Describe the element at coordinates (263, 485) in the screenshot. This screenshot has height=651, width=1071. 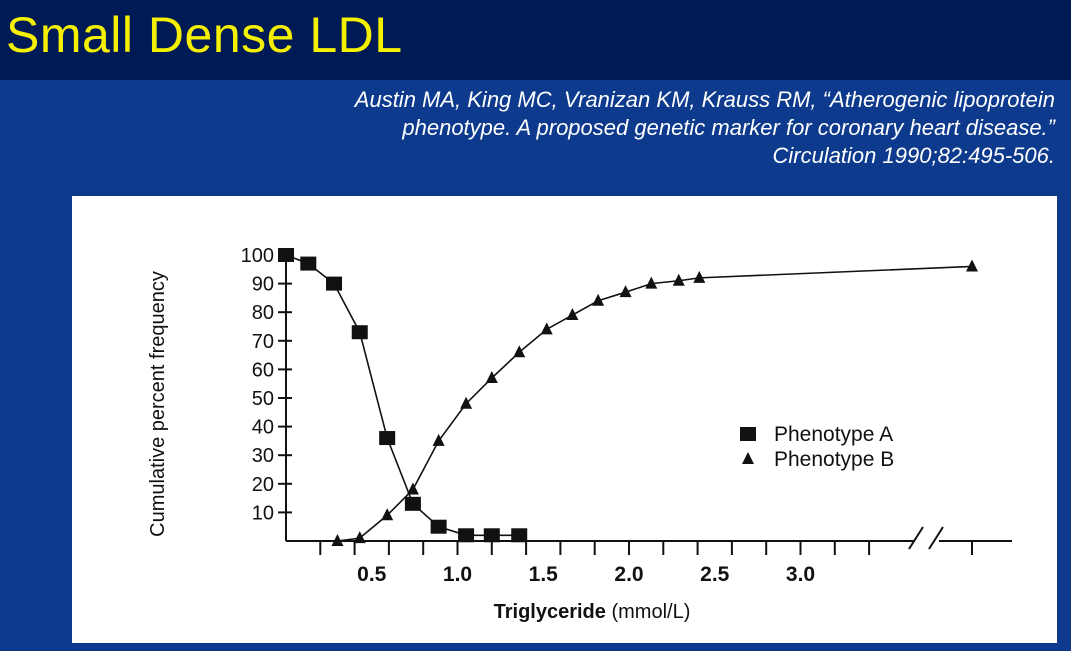
I see `y-tick-label: 20` at that location.